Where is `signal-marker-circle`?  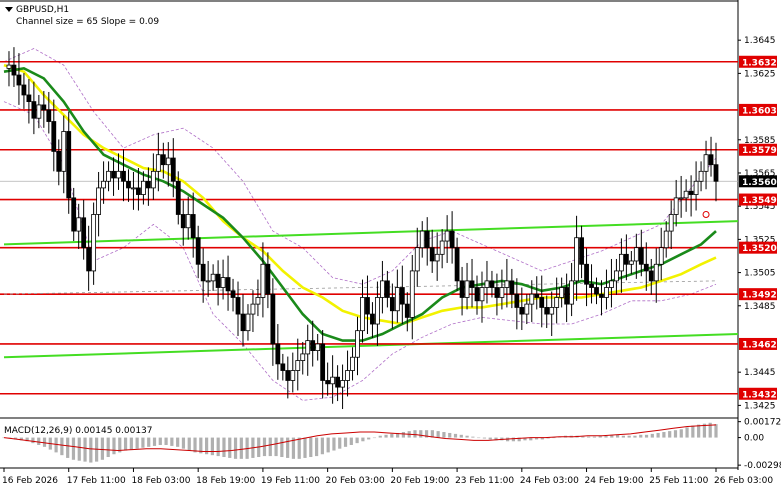 signal-marker-circle is located at coordinates (706, 214).